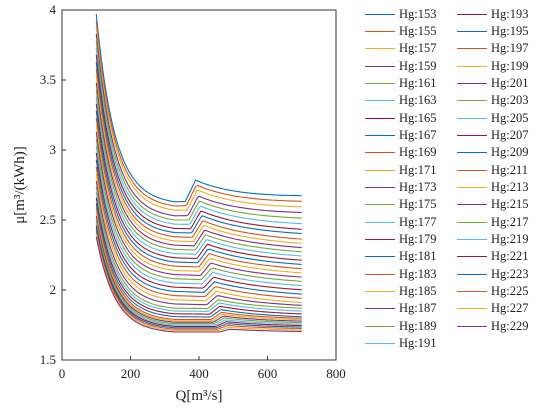 The width and height of the screenshot is (550, 413). I want to click on legend-label: Hg:169, so click(418, 152).